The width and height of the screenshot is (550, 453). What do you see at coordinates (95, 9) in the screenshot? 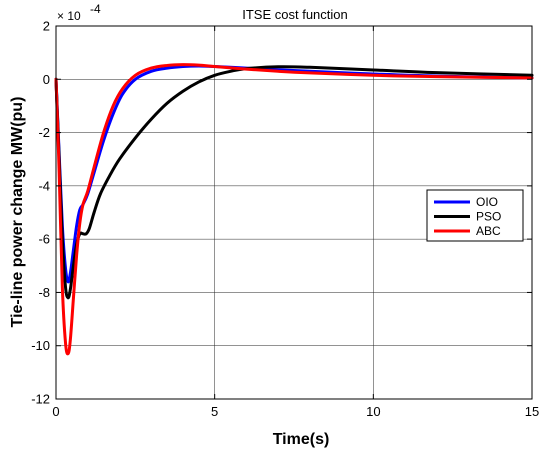
I see `y-multiplier-exponent: -4` at bounding box center [95, 9].